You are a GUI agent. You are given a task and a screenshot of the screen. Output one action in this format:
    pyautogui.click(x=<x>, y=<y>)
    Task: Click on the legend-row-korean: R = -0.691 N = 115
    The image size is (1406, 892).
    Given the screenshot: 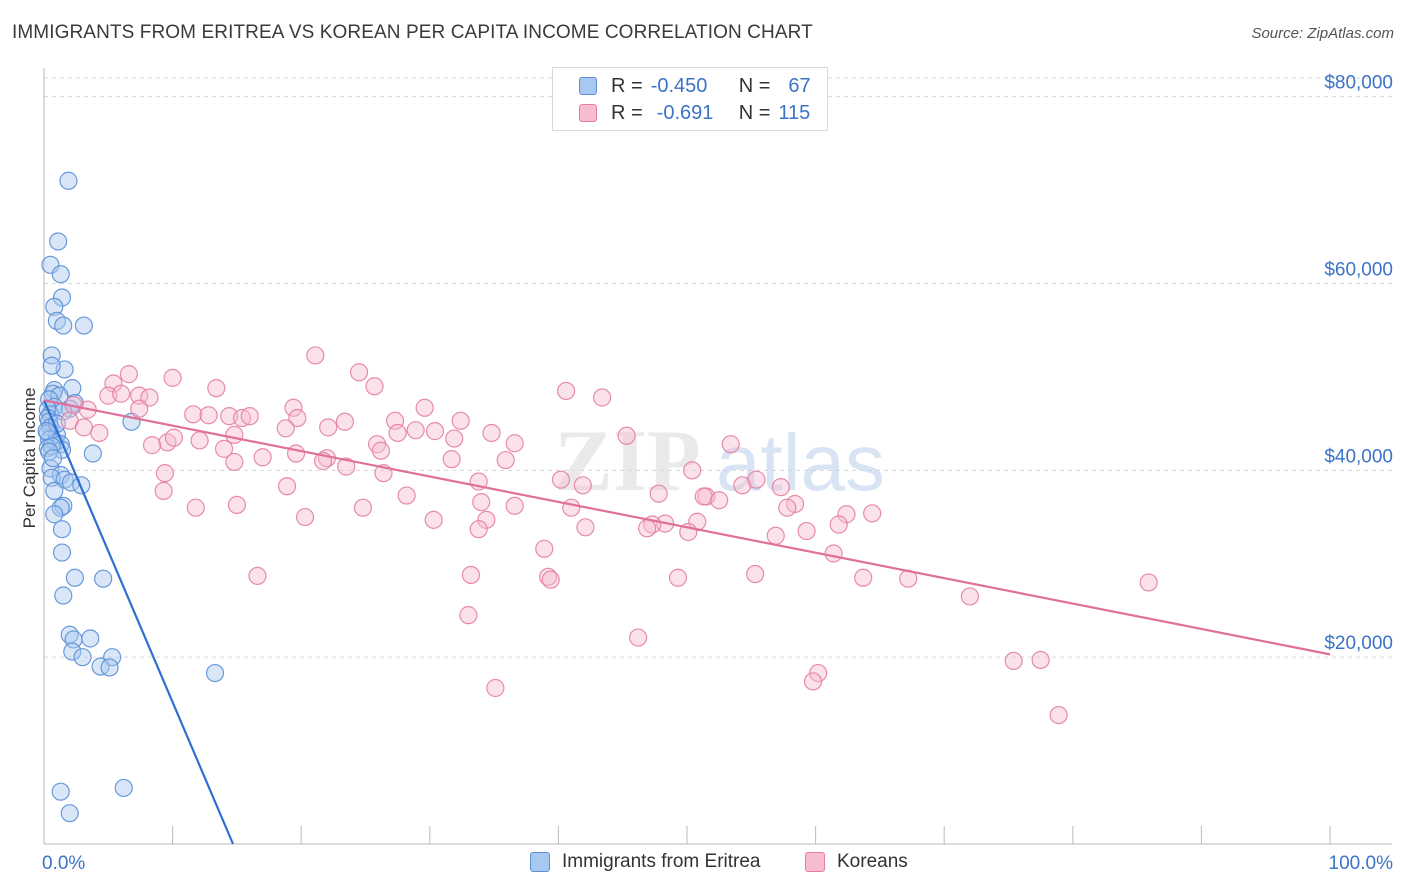 What is the action you would take?
    pyautogui.click(x=681, y=113)
    